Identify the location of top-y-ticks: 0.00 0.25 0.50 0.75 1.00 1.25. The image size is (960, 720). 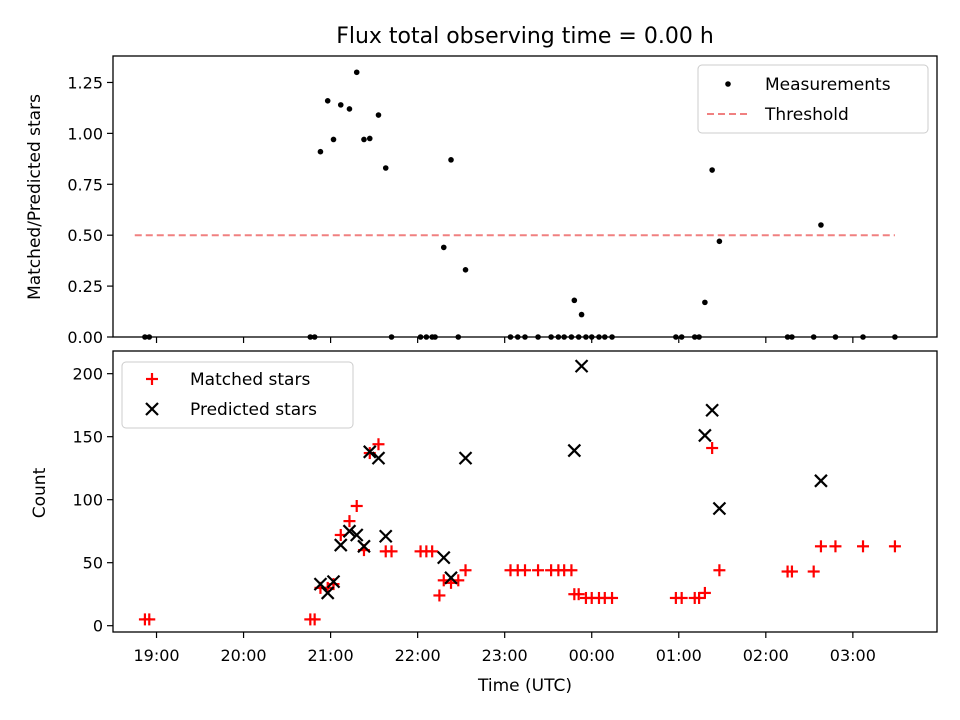
(90, 210).